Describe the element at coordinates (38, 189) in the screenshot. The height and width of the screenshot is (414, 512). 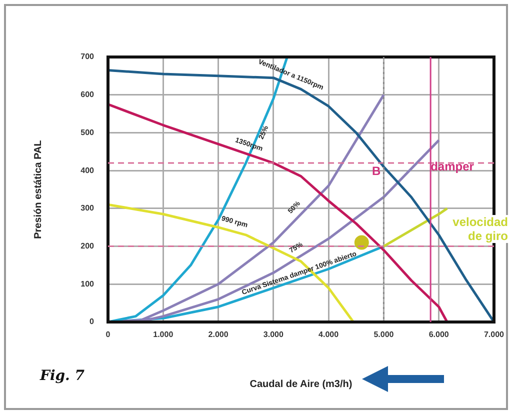
I see `y-axis-title: Presión estática PAL` at that location.